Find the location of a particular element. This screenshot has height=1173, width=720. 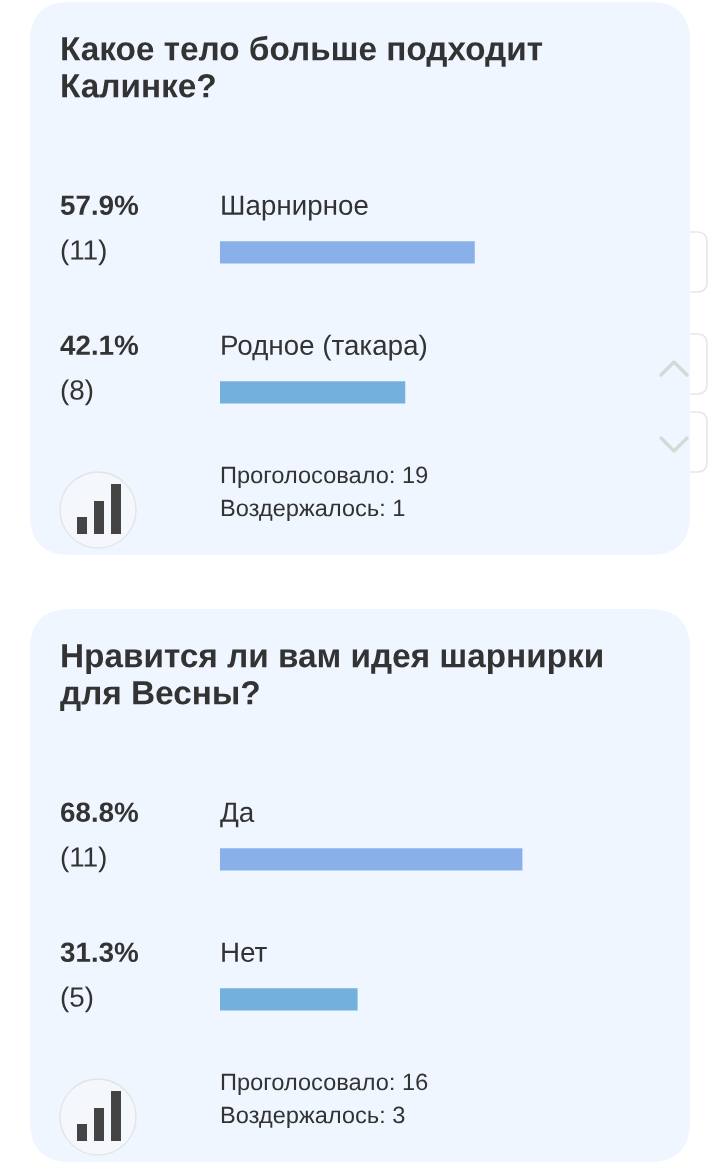

category-label: Нет is located at coordinates (244, 952).